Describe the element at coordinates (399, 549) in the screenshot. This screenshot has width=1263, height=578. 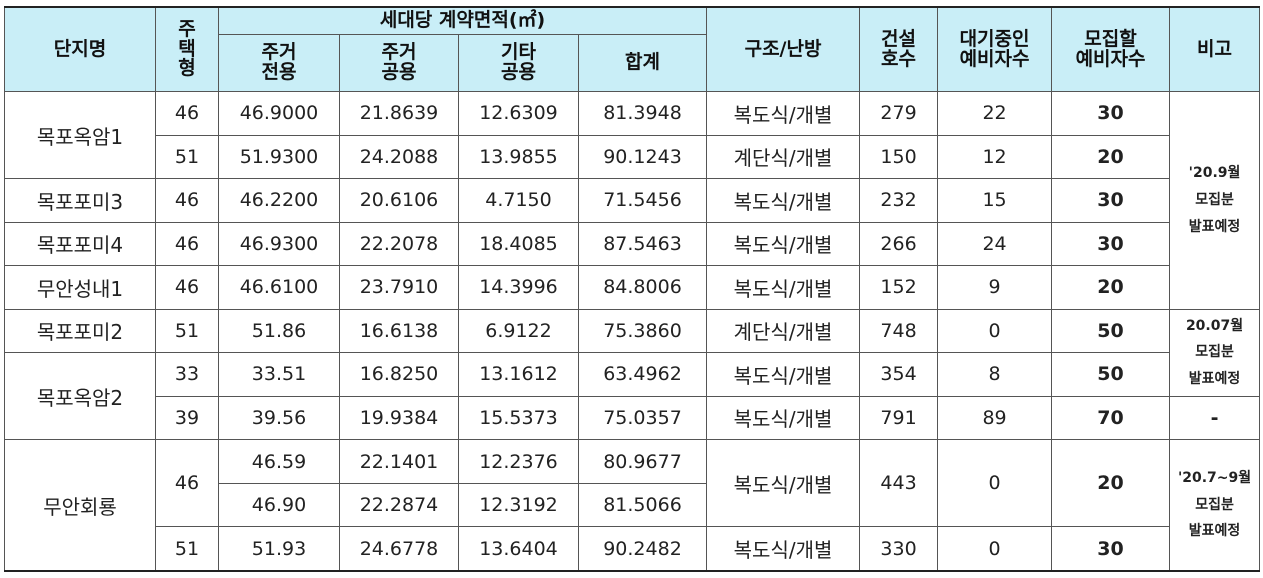
I see `common-cell: 24.6778` at that location.